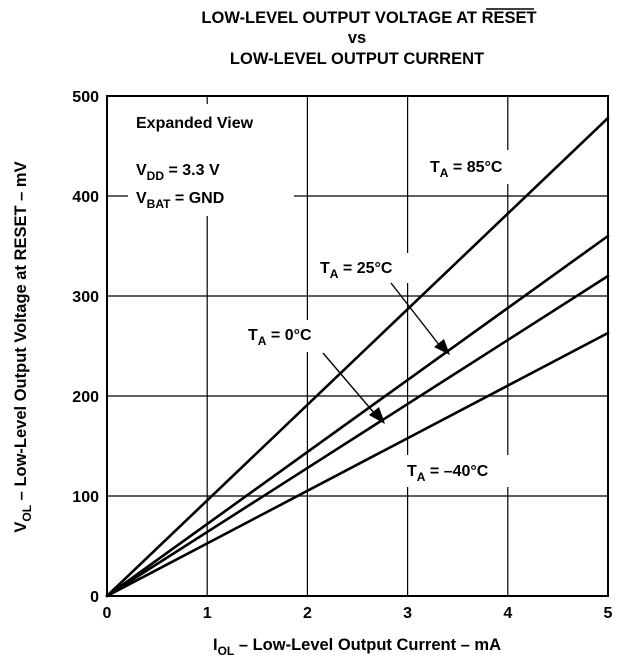 The image size is (622, 662). Describe the element at coordinates (85, 297) in the screenshot. I see `y-tick-label: 300` at that location.